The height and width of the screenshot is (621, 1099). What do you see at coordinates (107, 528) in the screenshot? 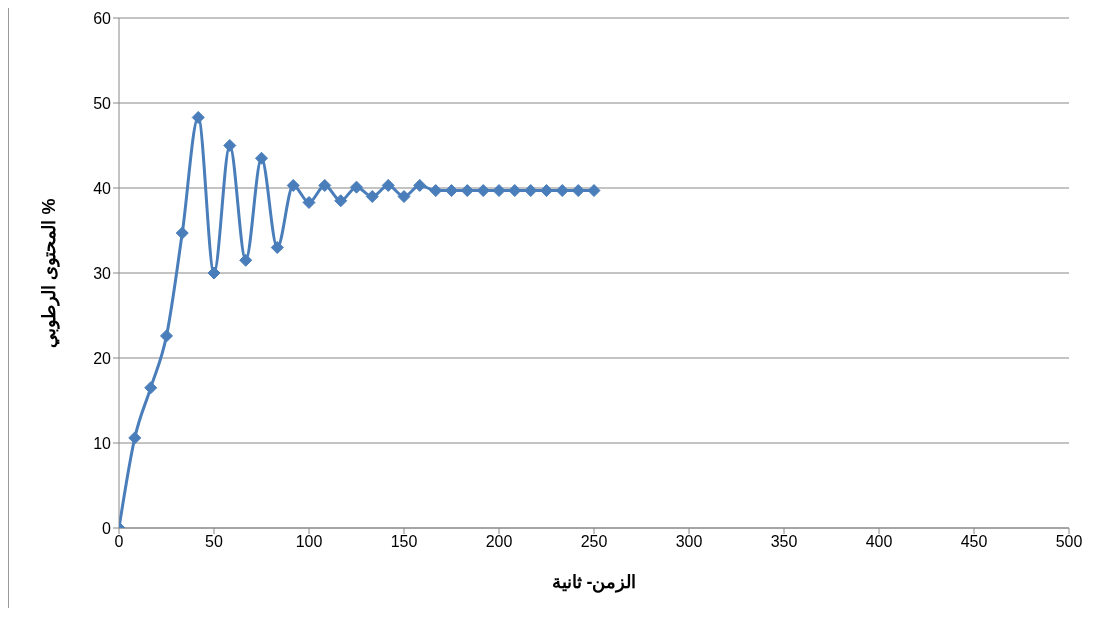
I see `y-tick-label: 0` at bounding box center [107, 528].